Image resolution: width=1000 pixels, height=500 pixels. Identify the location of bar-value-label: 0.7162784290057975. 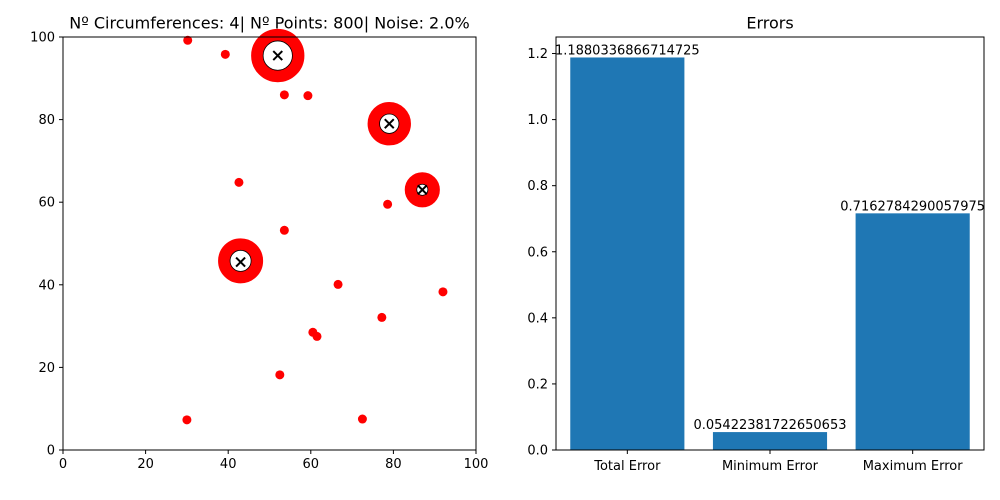
(912, 206).